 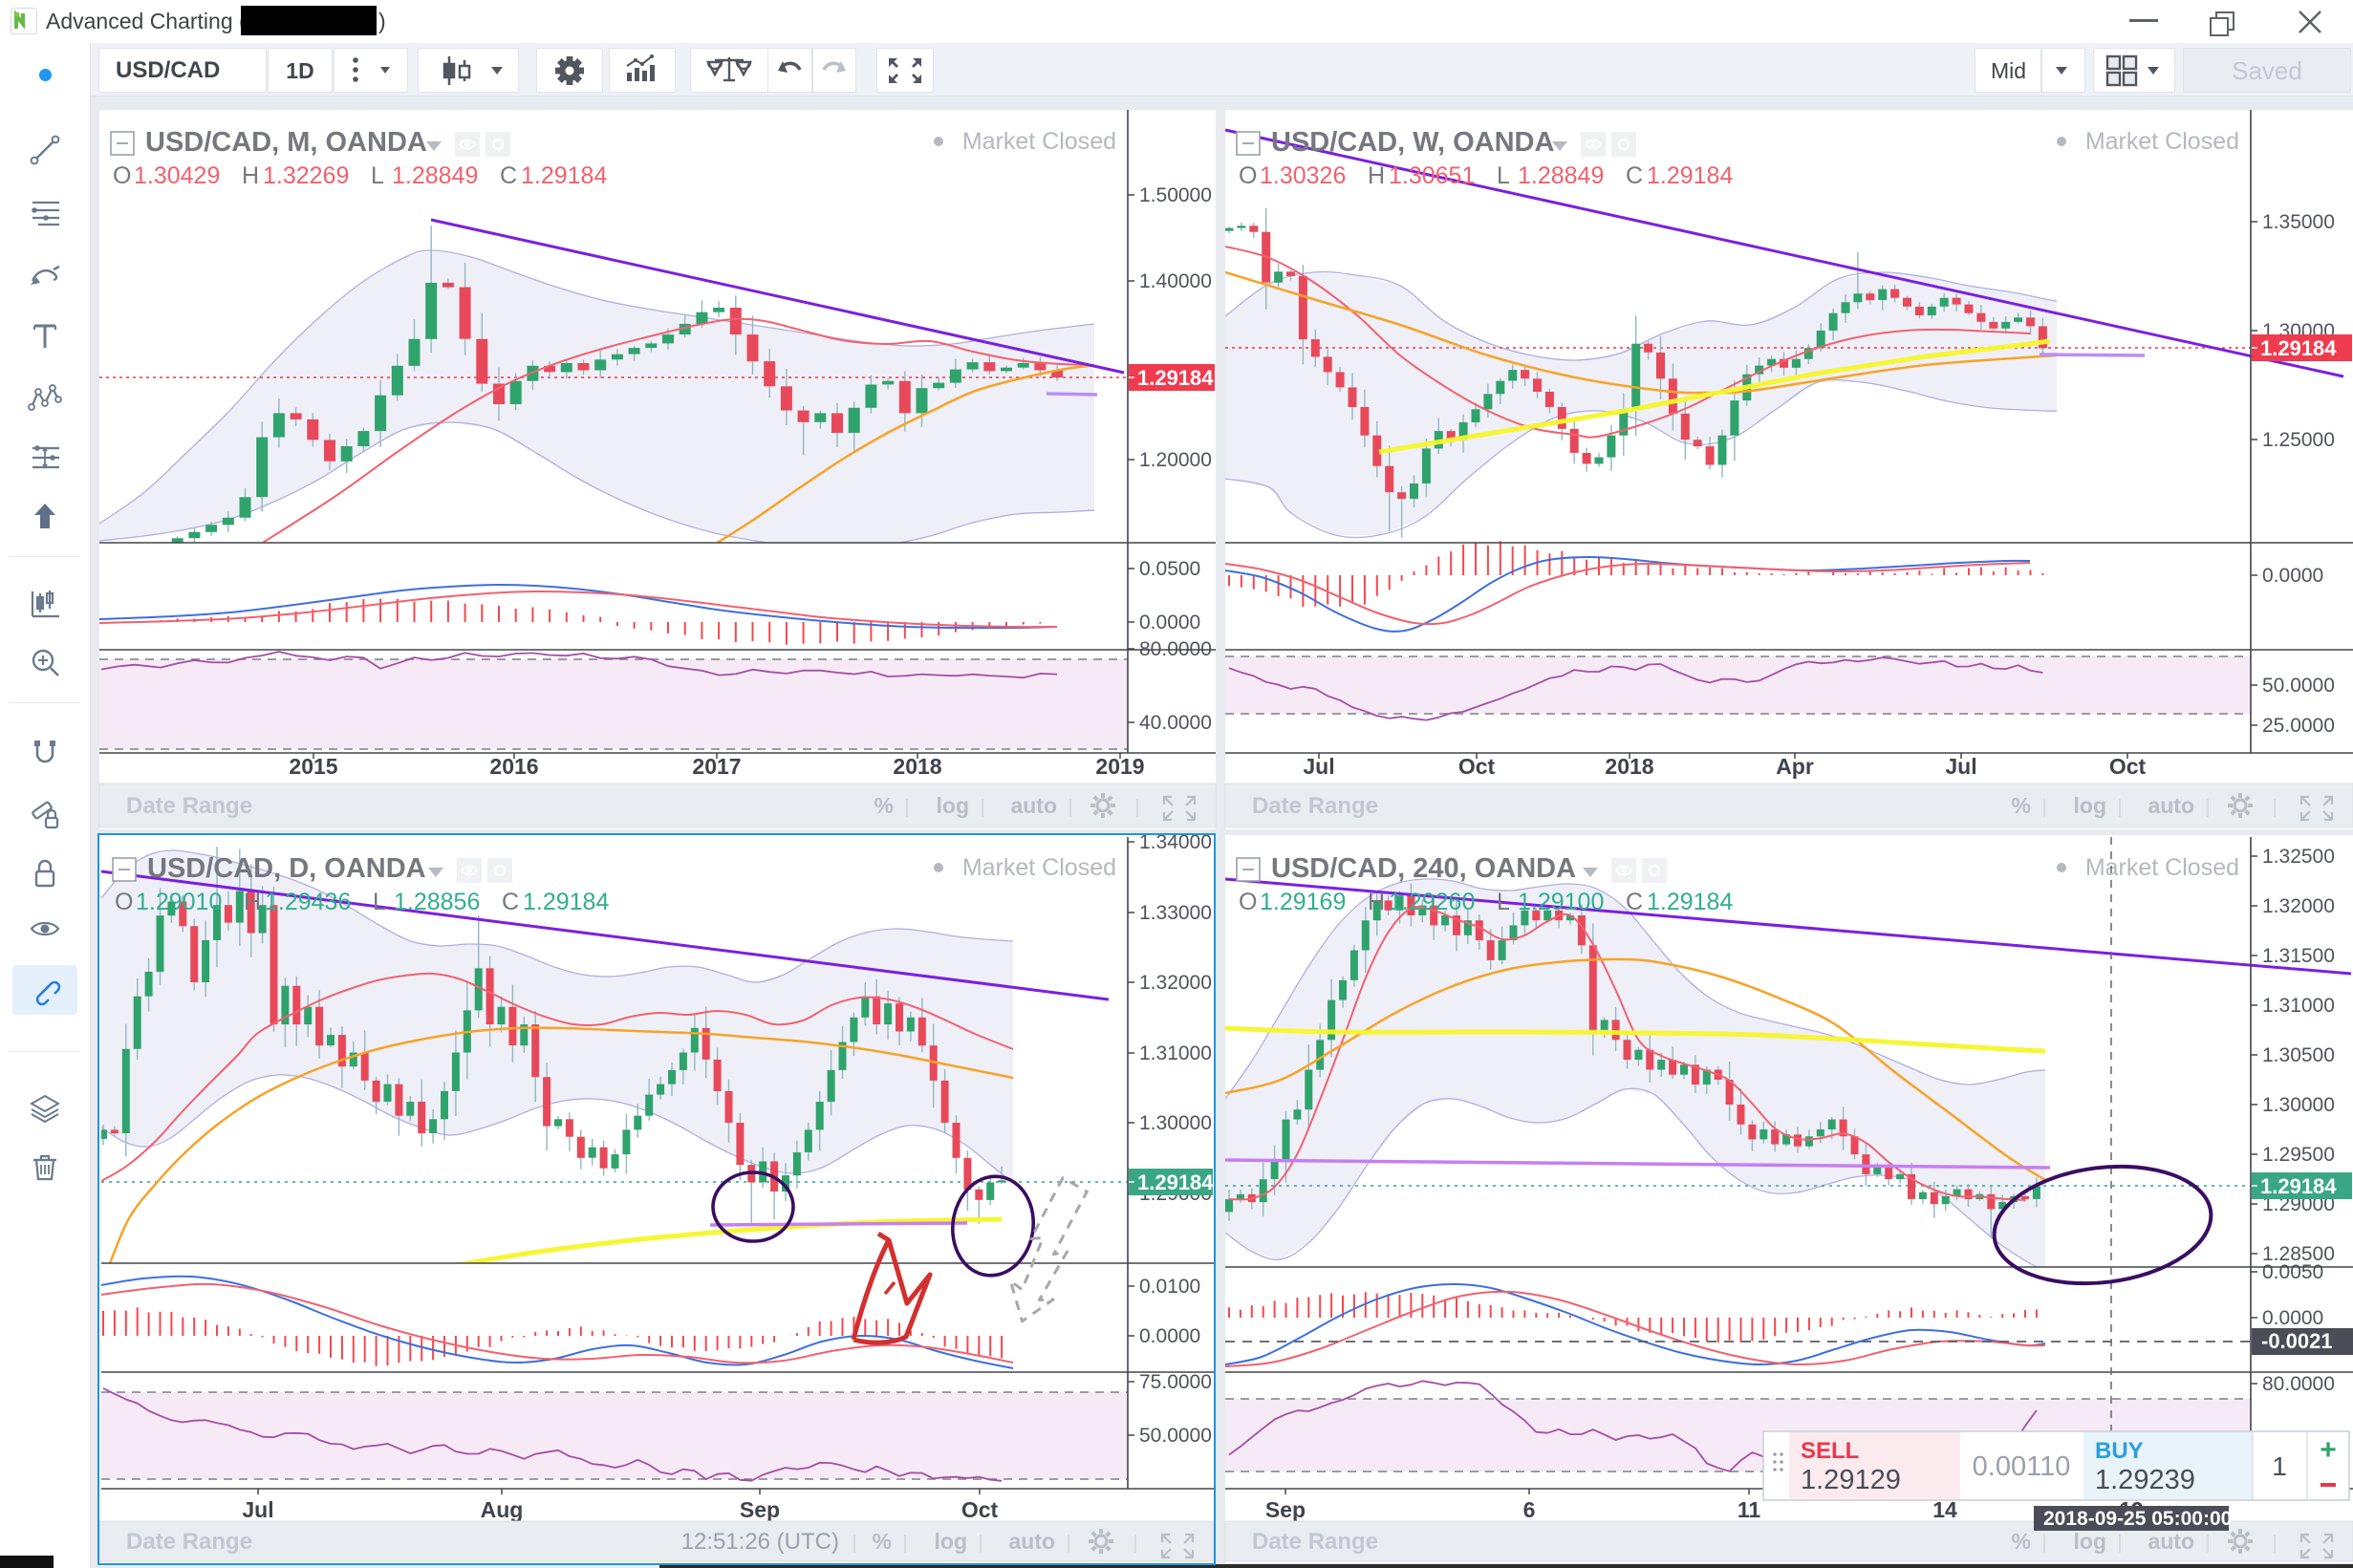 I want to click on svg-text: USD/CAD, 240, OANDA, so click(x=1423, y=868).